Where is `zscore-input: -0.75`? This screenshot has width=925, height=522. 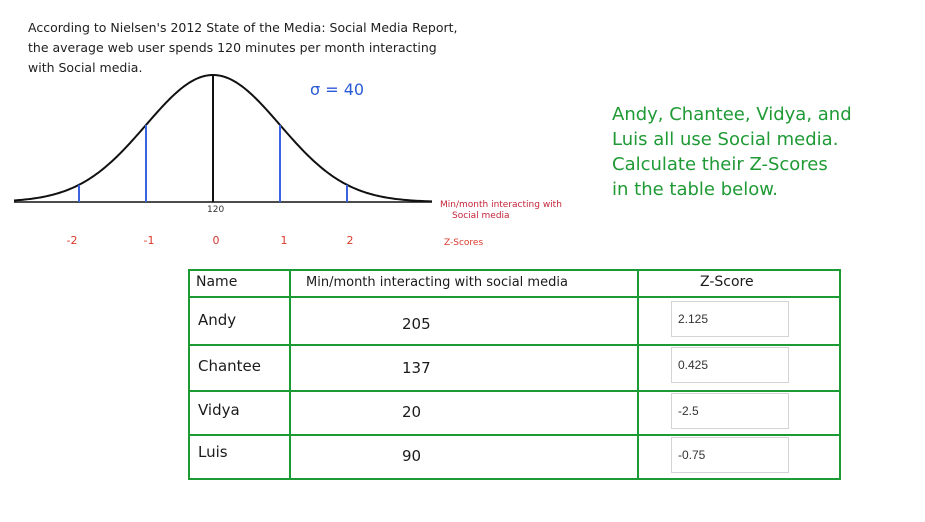
zscore-input: -0.75 is located at coordinates (730, 455).